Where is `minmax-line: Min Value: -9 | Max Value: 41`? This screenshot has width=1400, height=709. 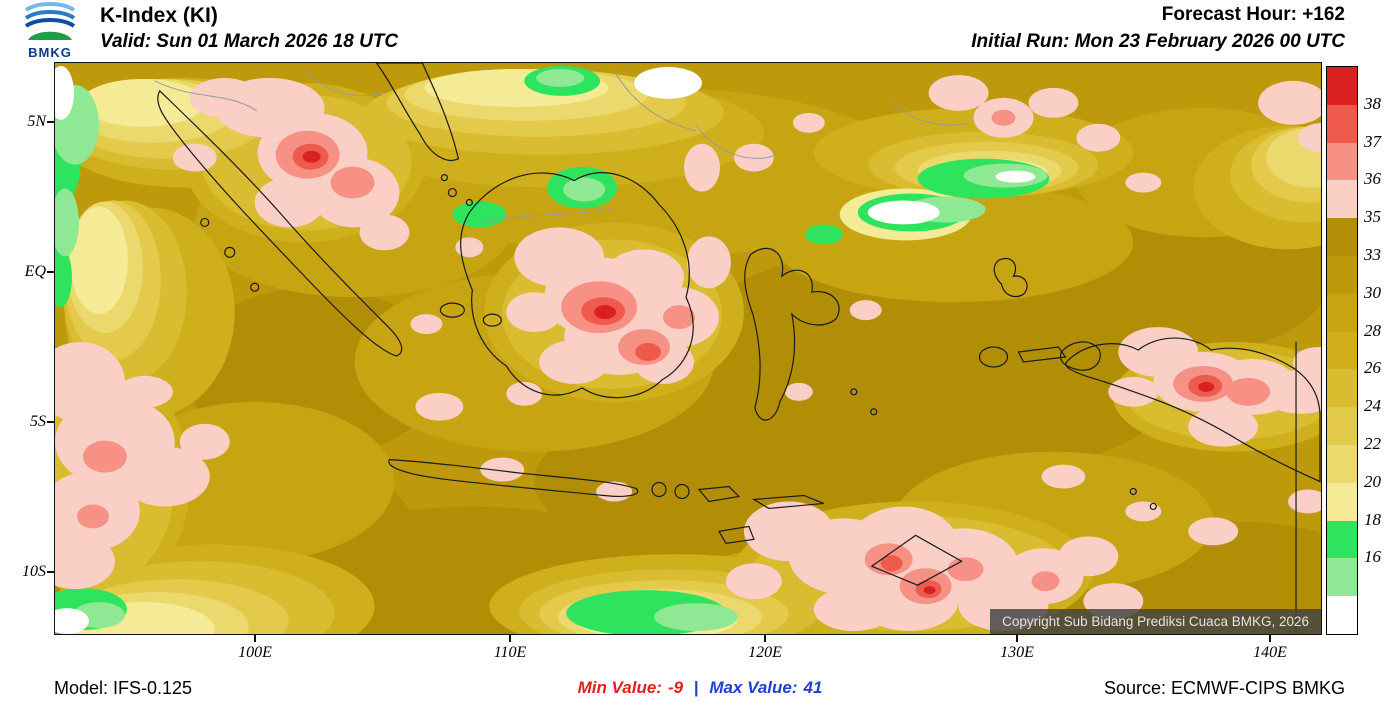
minmax-line: Min Value: -9 | Max Value: 41 is located at coordinates (700, 688).